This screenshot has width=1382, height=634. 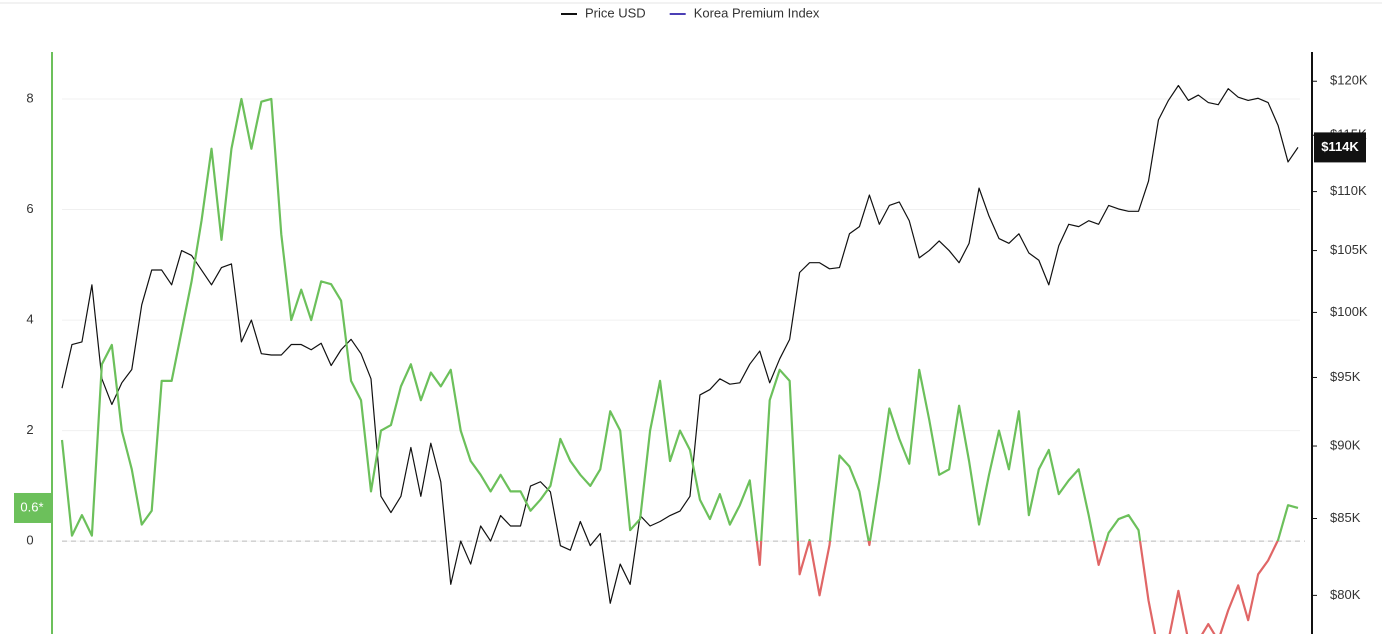 What do you see at coordinates (29, 429) in the screenshot?
I see `y-tick-label: 2` at bounding box center [29, 429].